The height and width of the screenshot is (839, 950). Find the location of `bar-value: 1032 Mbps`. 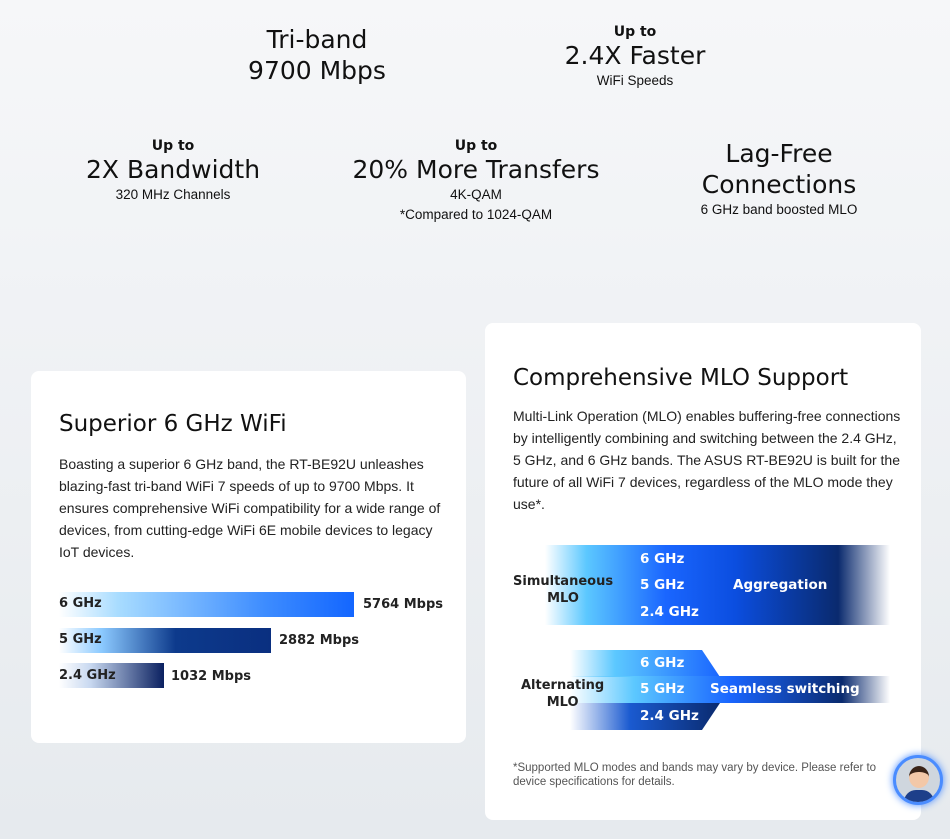

bar-value: 1032 Mbps is located at coordinates (211, 676).